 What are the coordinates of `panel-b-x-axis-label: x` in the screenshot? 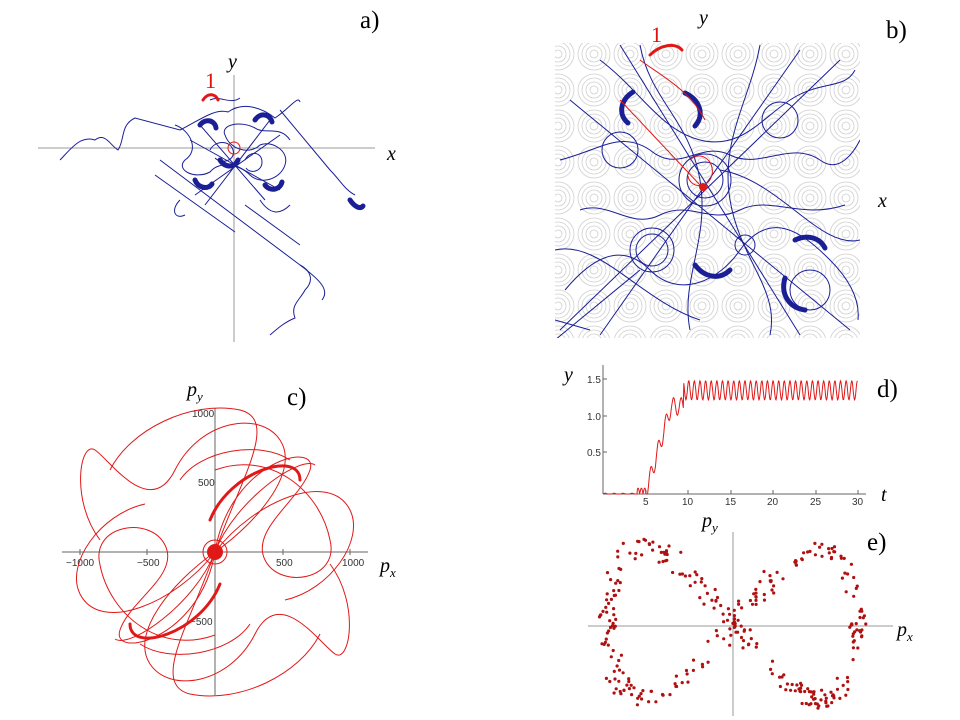 It's located at (882, 201).